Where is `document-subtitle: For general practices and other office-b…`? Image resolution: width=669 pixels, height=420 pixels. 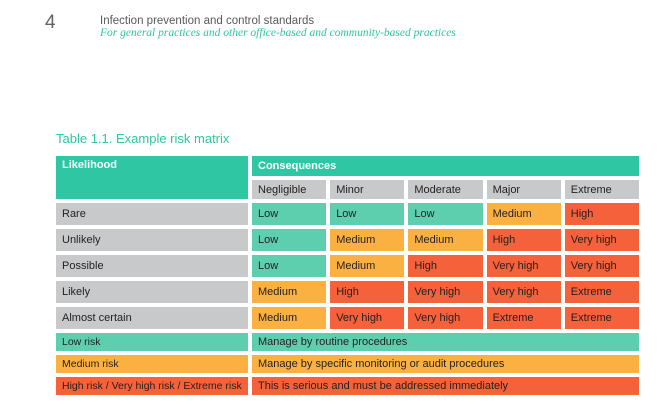
document-subtitle: For general practices and other office-b… is located at coordinates (278, 33).